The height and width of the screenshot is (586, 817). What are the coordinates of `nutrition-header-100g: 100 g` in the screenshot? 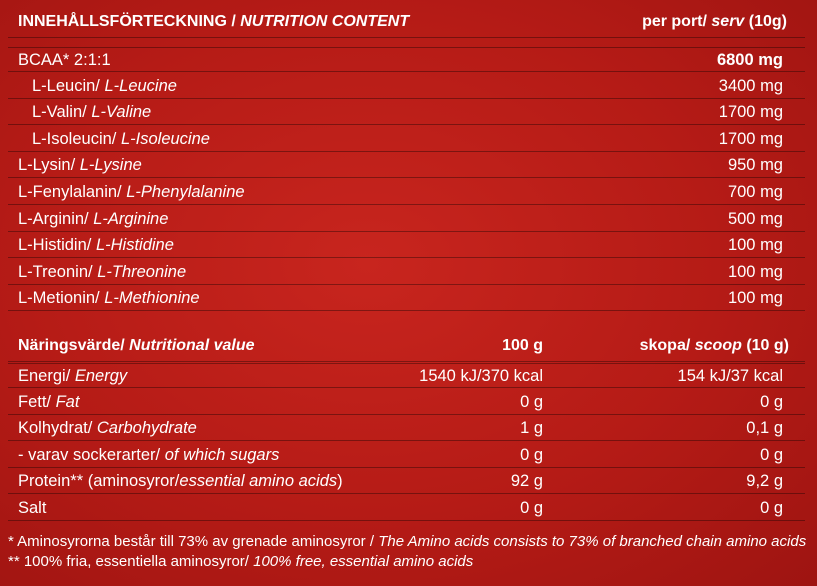 It's located at (522, 345).